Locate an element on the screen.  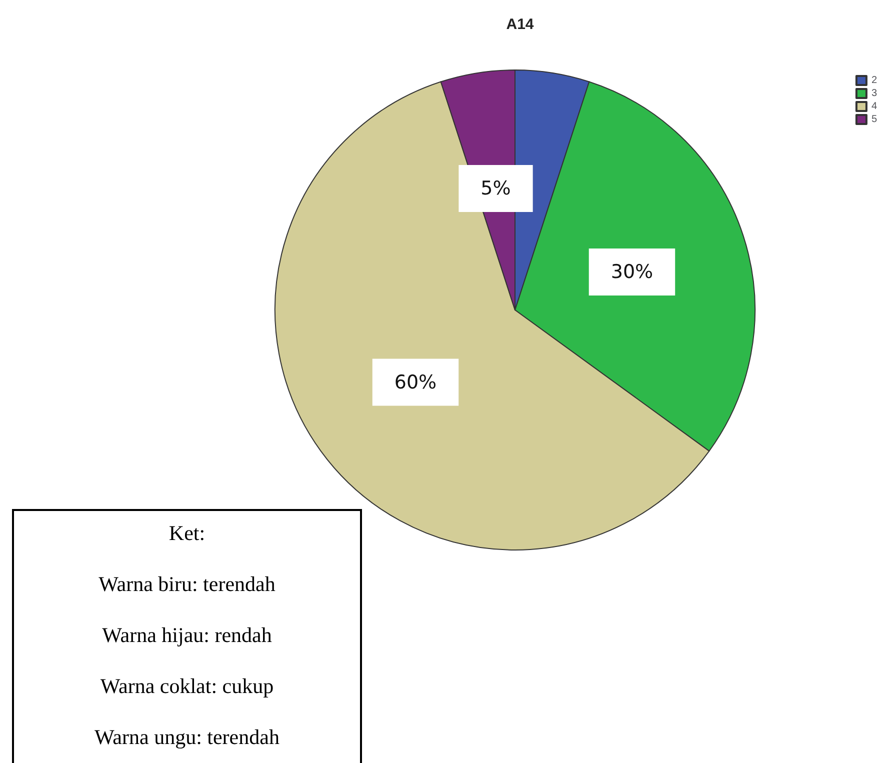
legend-label: 5 is located at coordinates (874, 119).